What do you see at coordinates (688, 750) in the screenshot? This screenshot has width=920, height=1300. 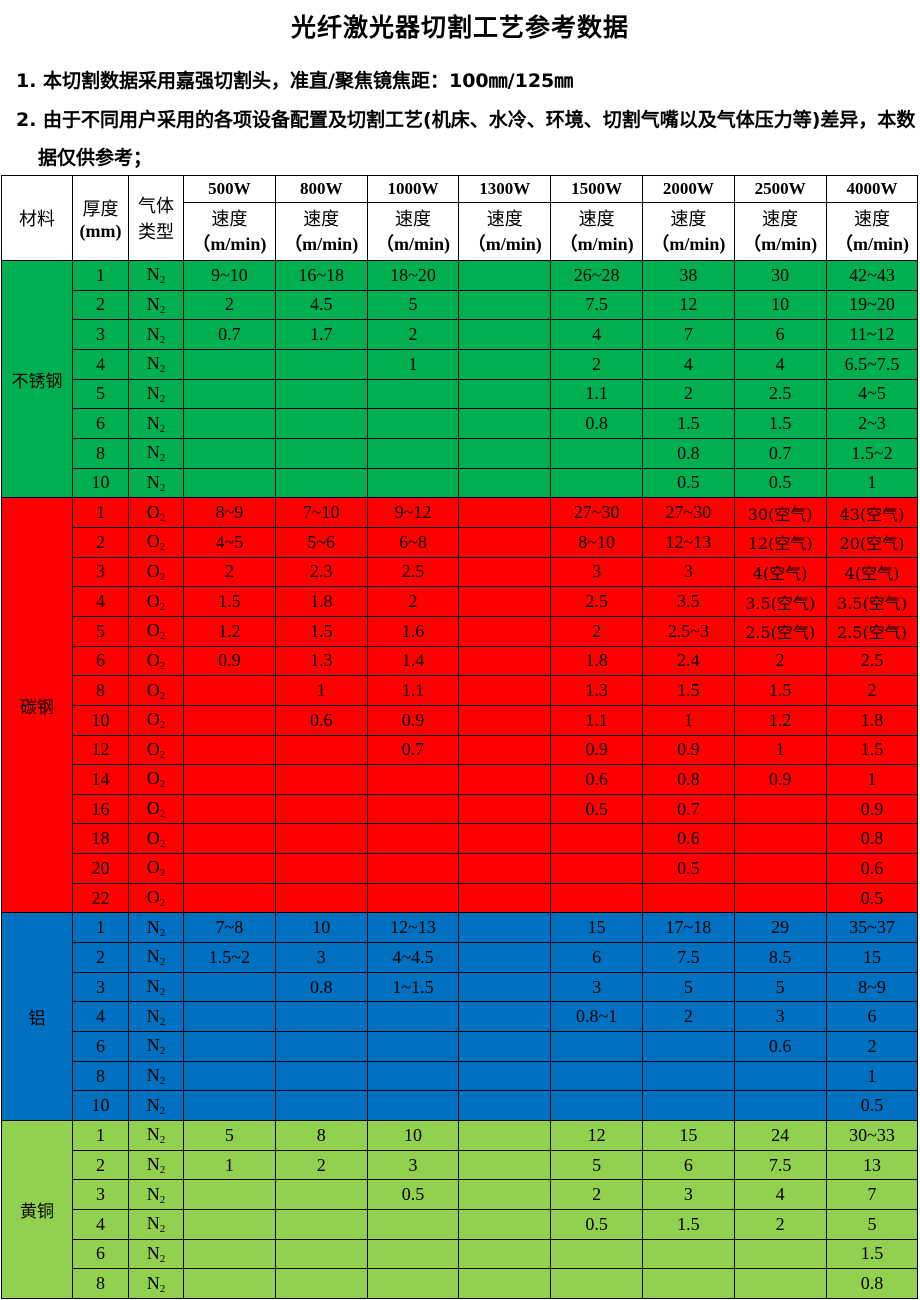 I see `speed-cell: 0.9` at bounding box center [688, 750].